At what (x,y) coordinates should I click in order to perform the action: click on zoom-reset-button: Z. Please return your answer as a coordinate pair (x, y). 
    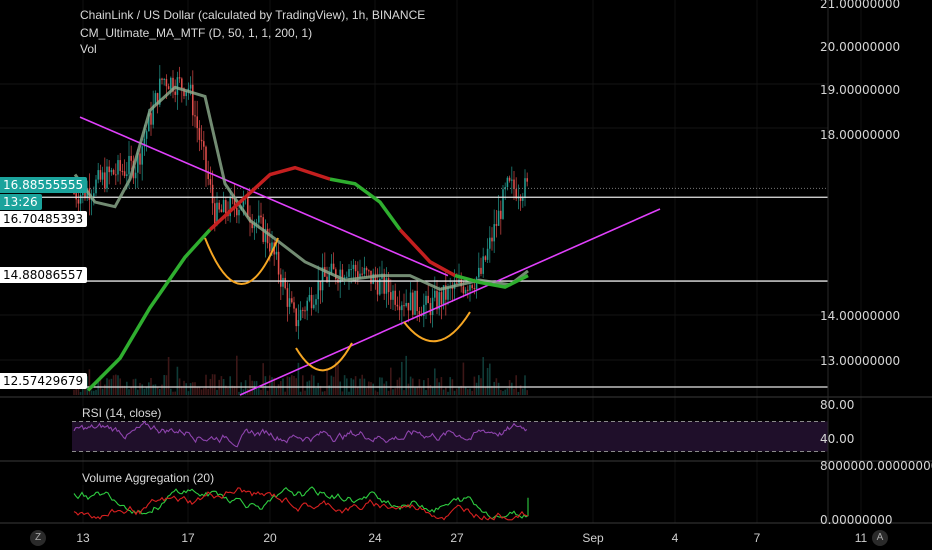
    Looking at the image, I should click on (38, 538).